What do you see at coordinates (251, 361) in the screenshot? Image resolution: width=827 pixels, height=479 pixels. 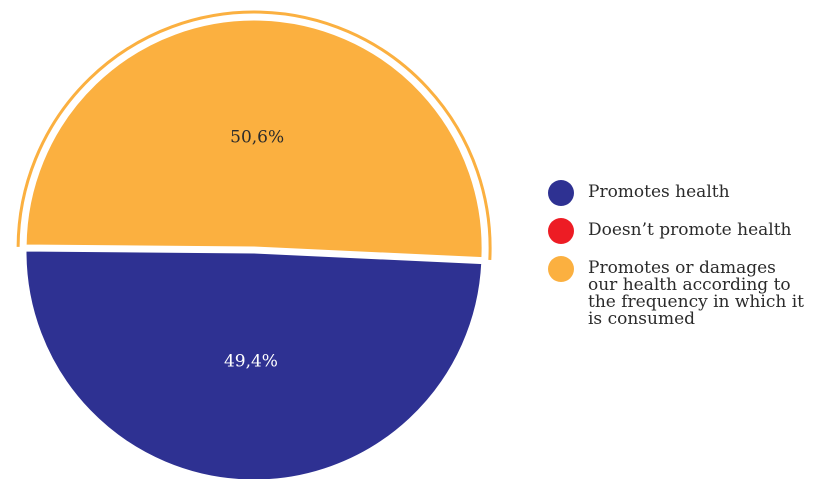 I see `pie-slice-label-1: 49,4%` at bounding box center [251, 361].